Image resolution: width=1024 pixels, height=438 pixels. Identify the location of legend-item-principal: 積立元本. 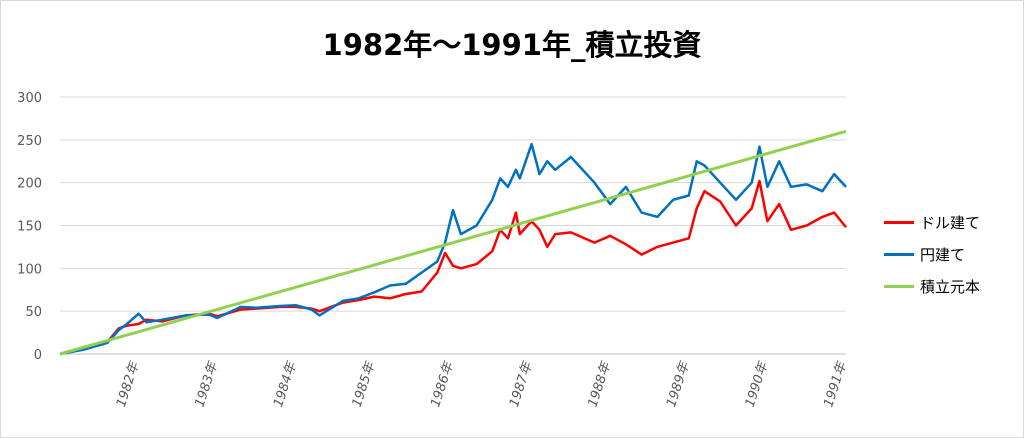
(951, 286).